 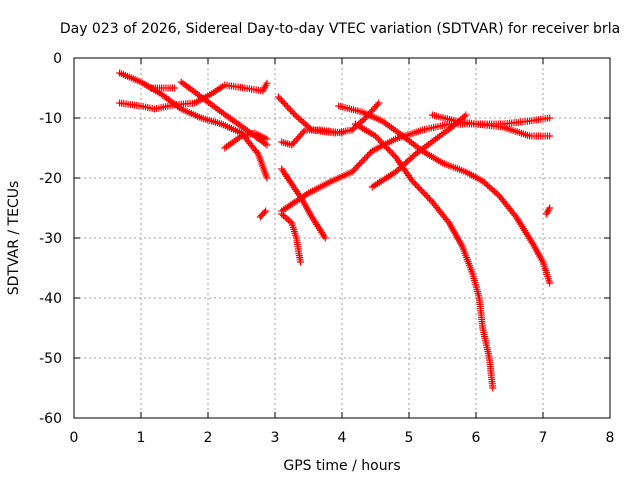 What do you see at coordinates (208, 438) in the screenshot?
I see `x-tick-label: 2` at bounding box center [208, 438].